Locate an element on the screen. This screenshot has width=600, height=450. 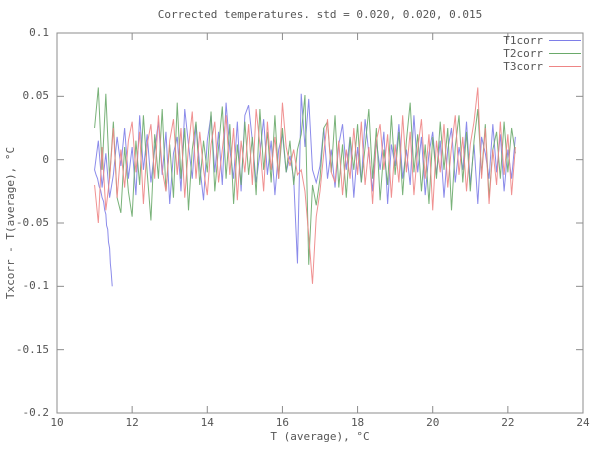
legend-label: T3corr is located at coordinates (523, 66).